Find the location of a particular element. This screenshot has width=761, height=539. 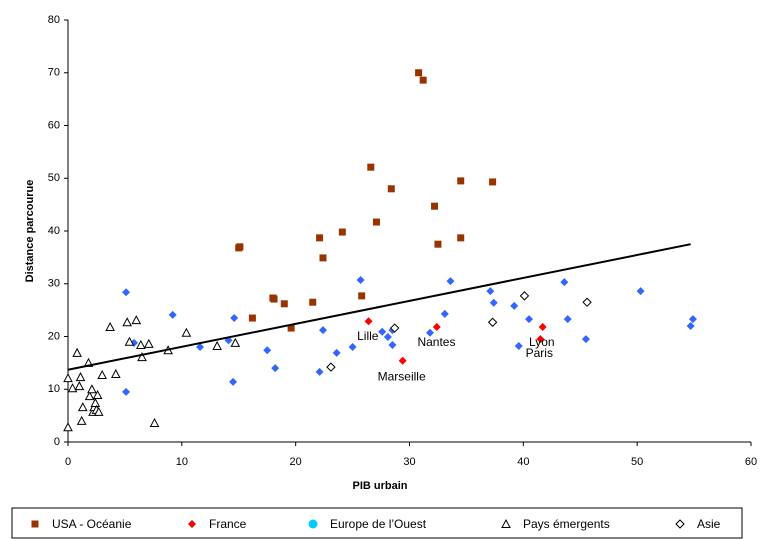

legend-label: Pays émergents is located at coordinates (566, 524).